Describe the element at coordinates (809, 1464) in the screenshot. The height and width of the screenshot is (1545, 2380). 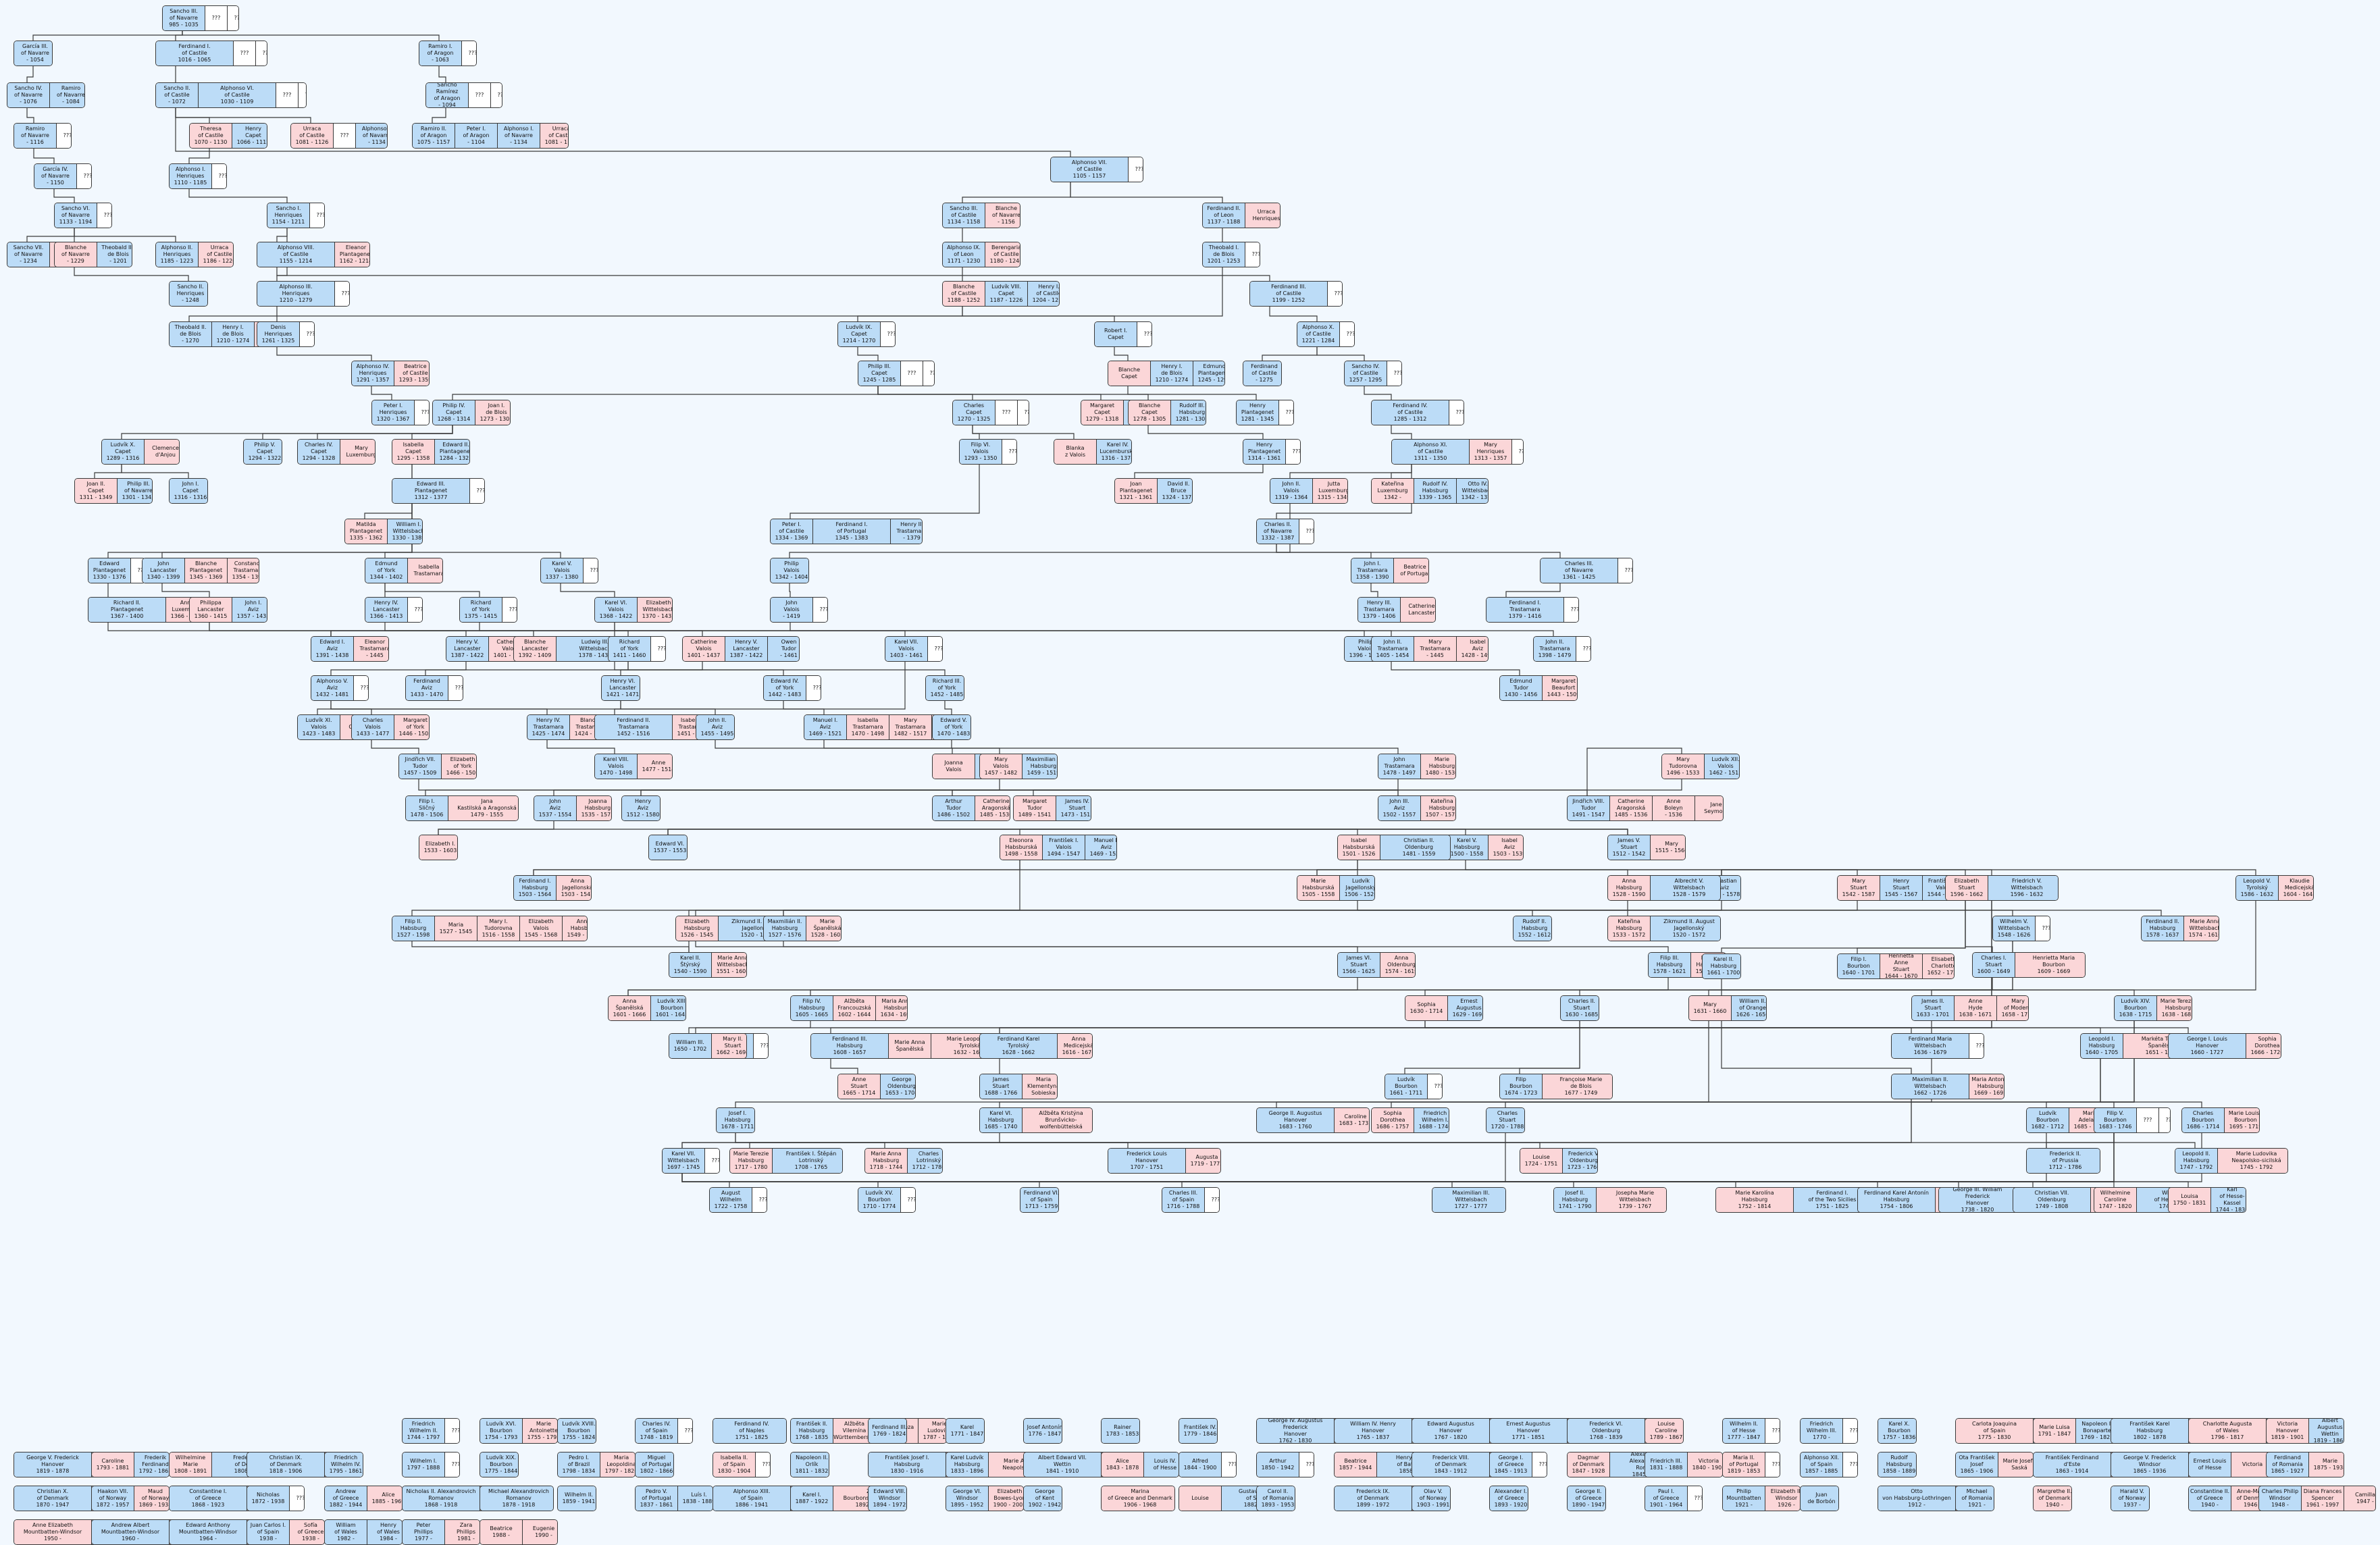
I see `person-node-napoleon-ii: Napoleon II. Orlík 1811 - 1832` at that location.